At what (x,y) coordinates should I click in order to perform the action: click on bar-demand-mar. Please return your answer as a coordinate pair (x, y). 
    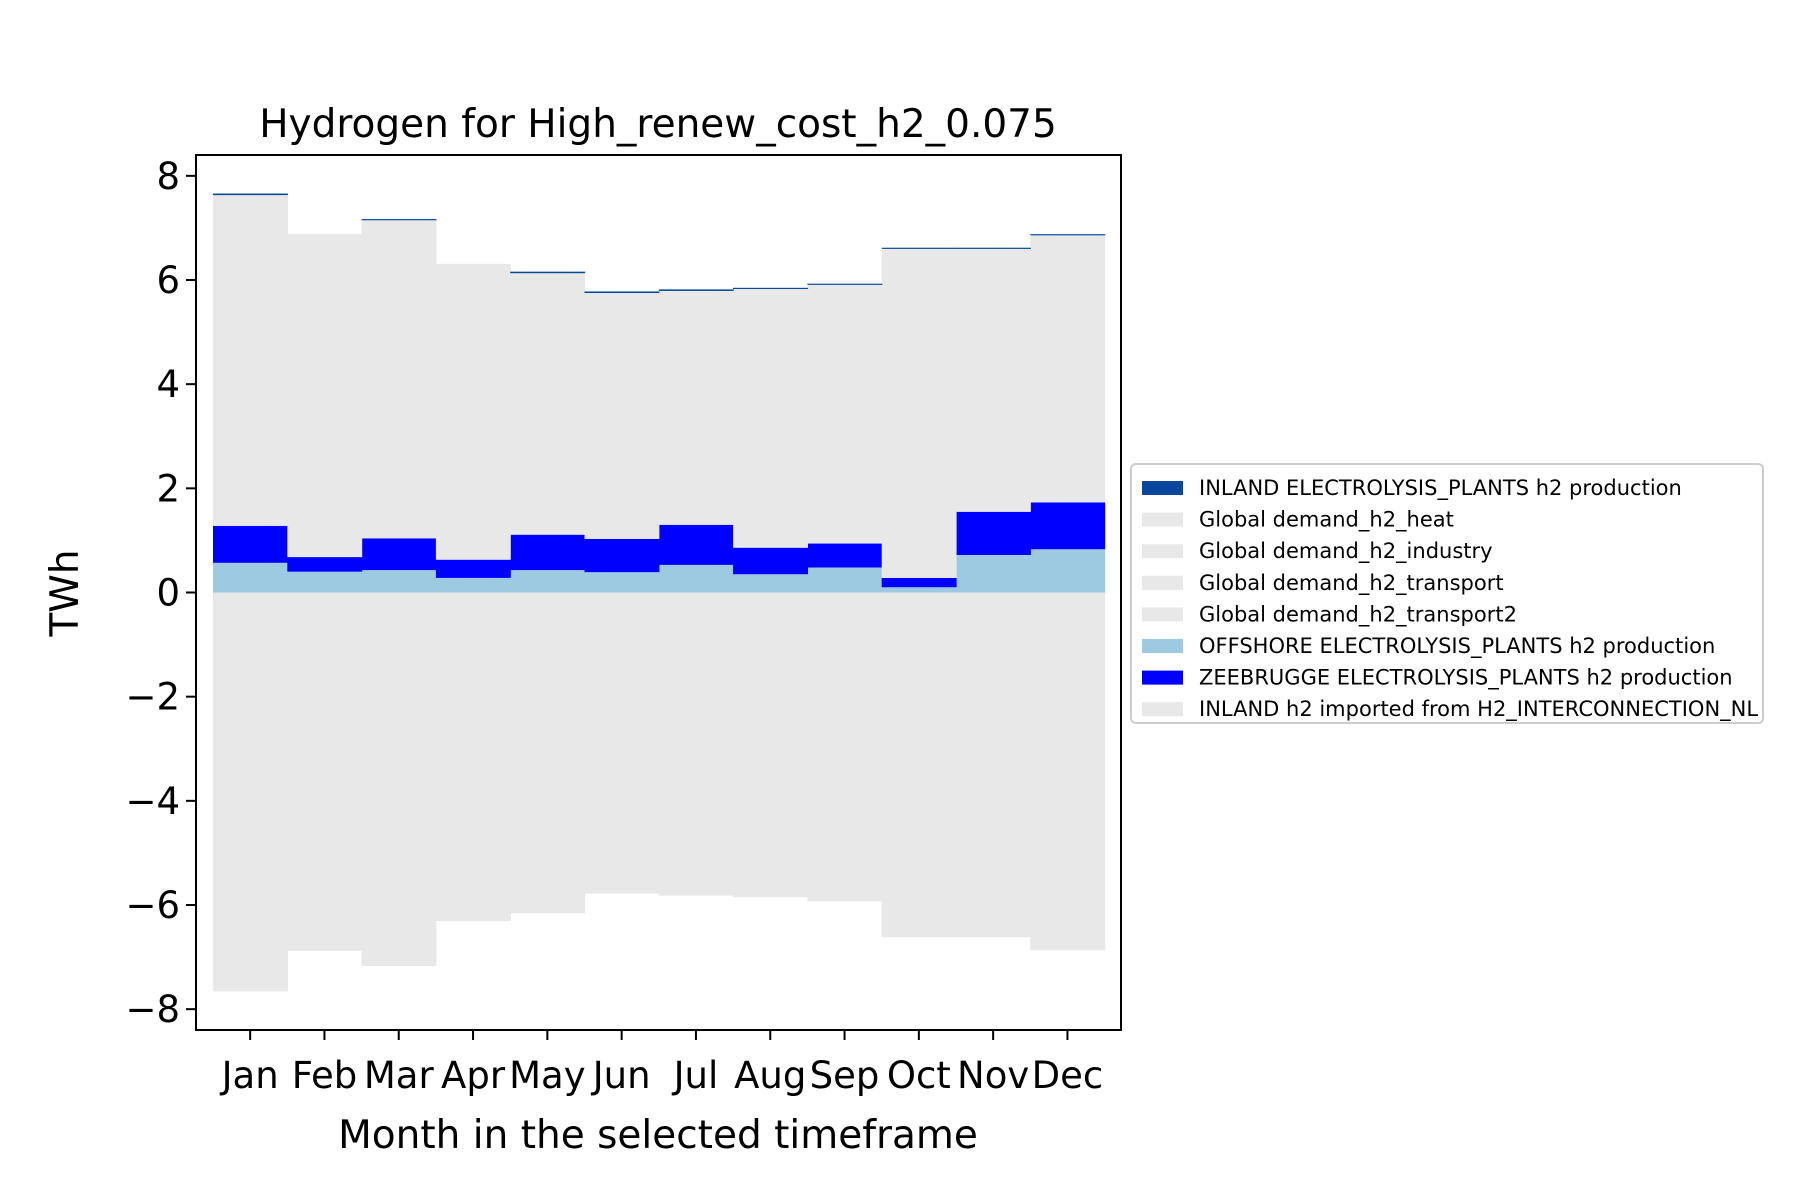
    Looking at the image, I should click on (399, 779).